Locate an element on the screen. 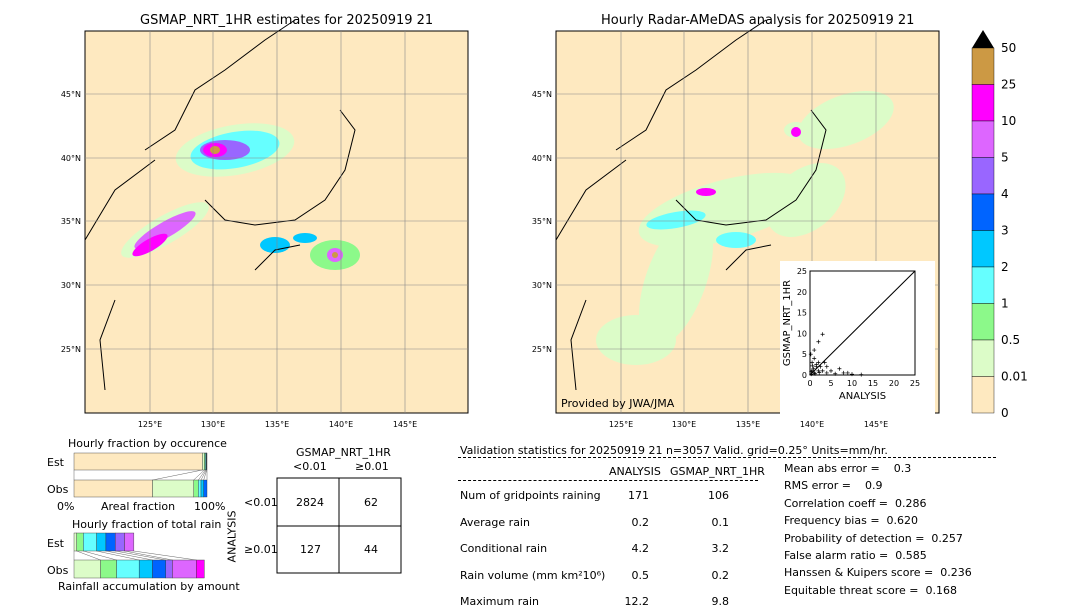 This screenshot has height=612, width=1080. lat-tick-label: 45°N is located at coordinates (542, 94).